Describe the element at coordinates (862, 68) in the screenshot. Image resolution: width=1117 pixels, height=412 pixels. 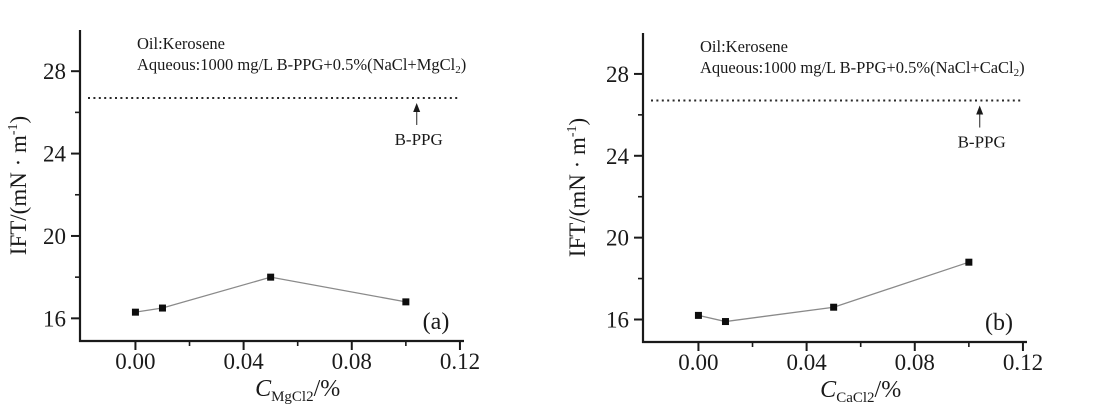
I see `legend-line-aqueous: Aqueous:1000 mg/L B-PPG+0.5%(NaCl+CaCl2)` at that location.